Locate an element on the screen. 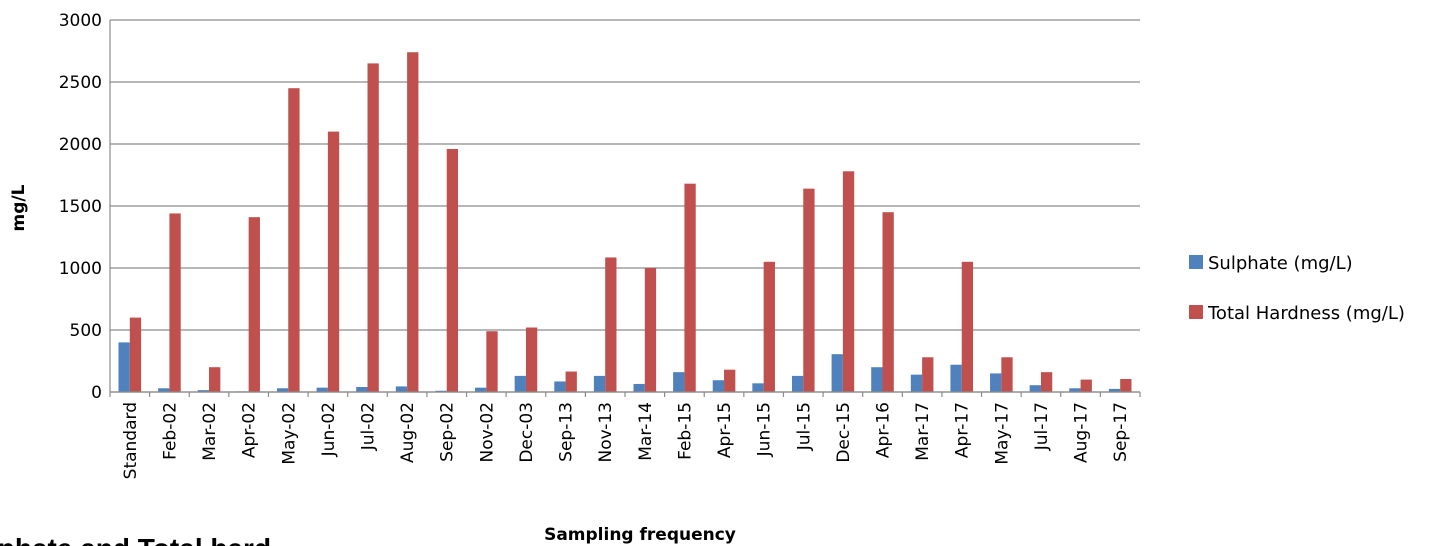 The height and width of the screenshot is (546, 1451). x-tick-label: Jul-02 is located at coordinates (369, 426).